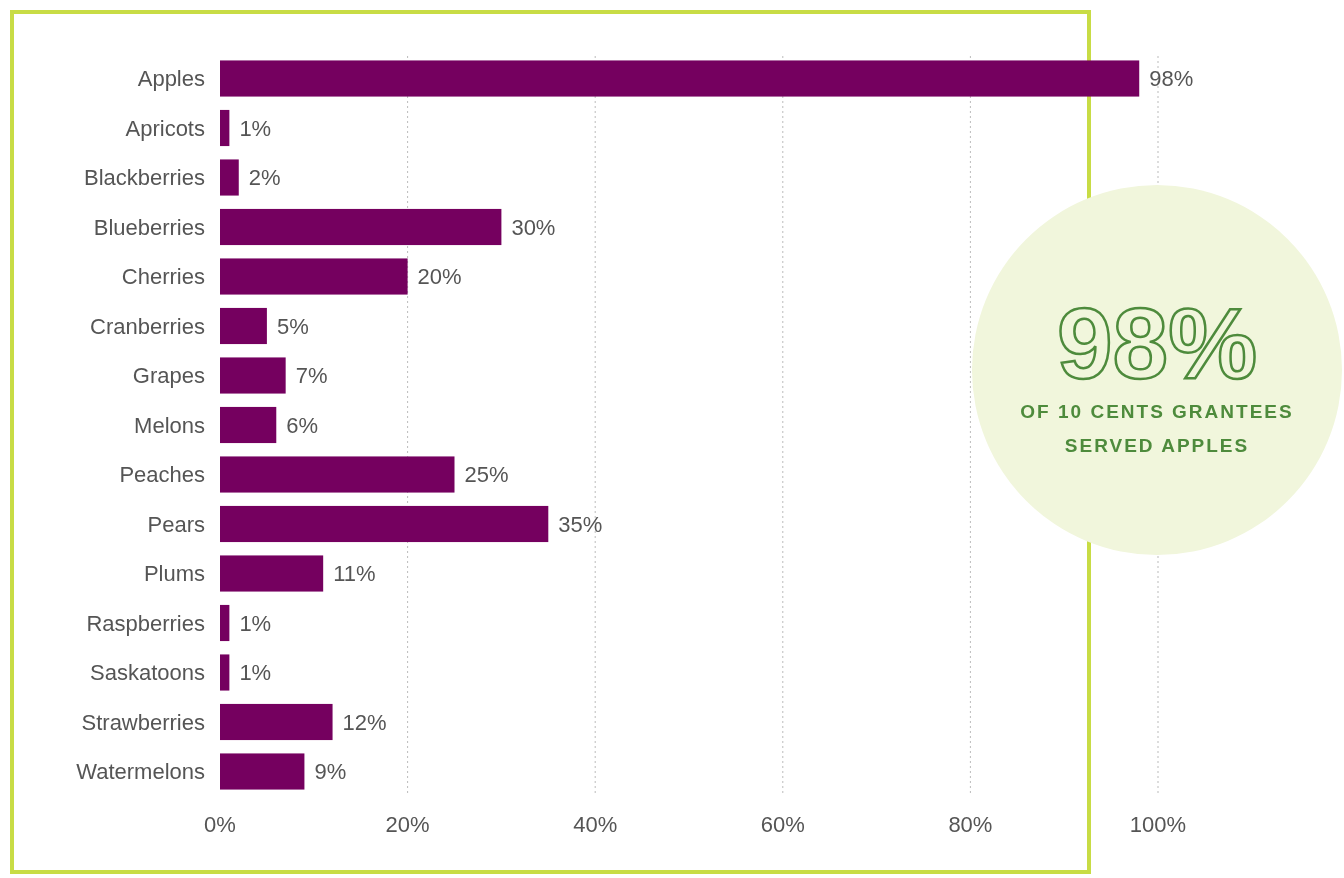 The width and height of the screenshot is (1344, 878). I want to click on data-label: 9%, so click(330, 772).